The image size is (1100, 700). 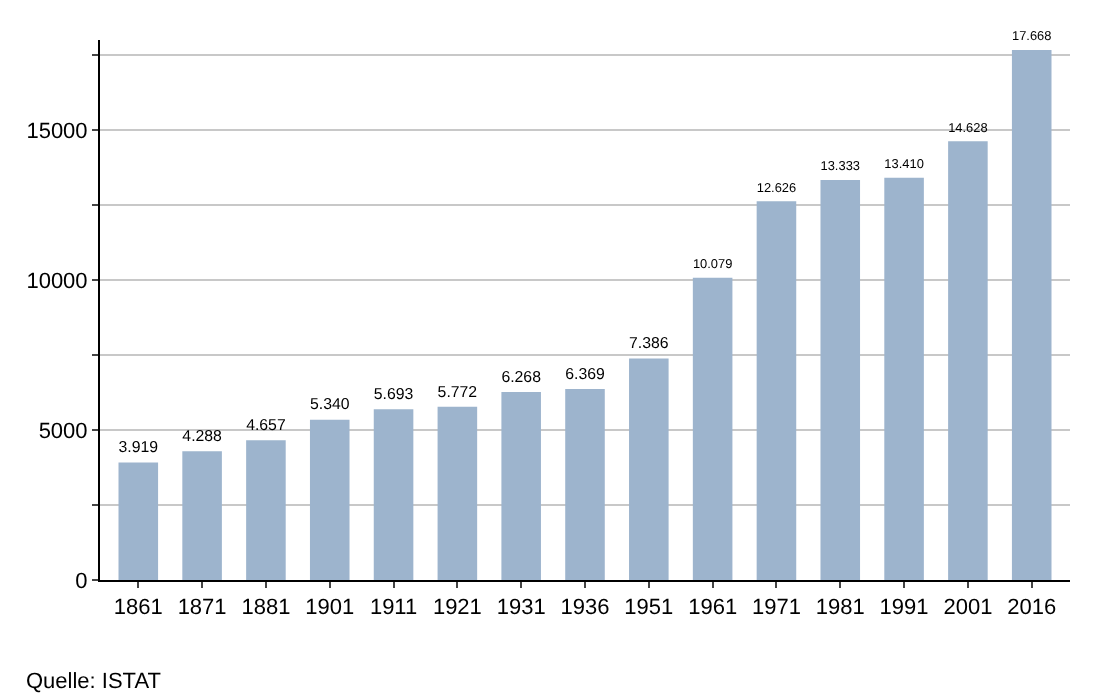 What do you see at coordinates (585, 373) in the screenshot?
I see `data-label: 6.369` at bounding box center [585, 373].